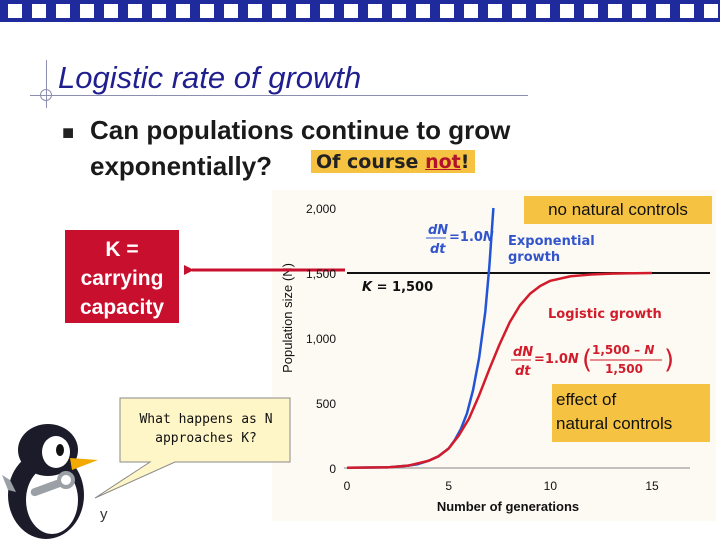 This screenshot has width=720, height=540. What do you see at coordinates (192, 448) in the screenshot?
I see `speech-bubble` at bounding box center [192, 448].